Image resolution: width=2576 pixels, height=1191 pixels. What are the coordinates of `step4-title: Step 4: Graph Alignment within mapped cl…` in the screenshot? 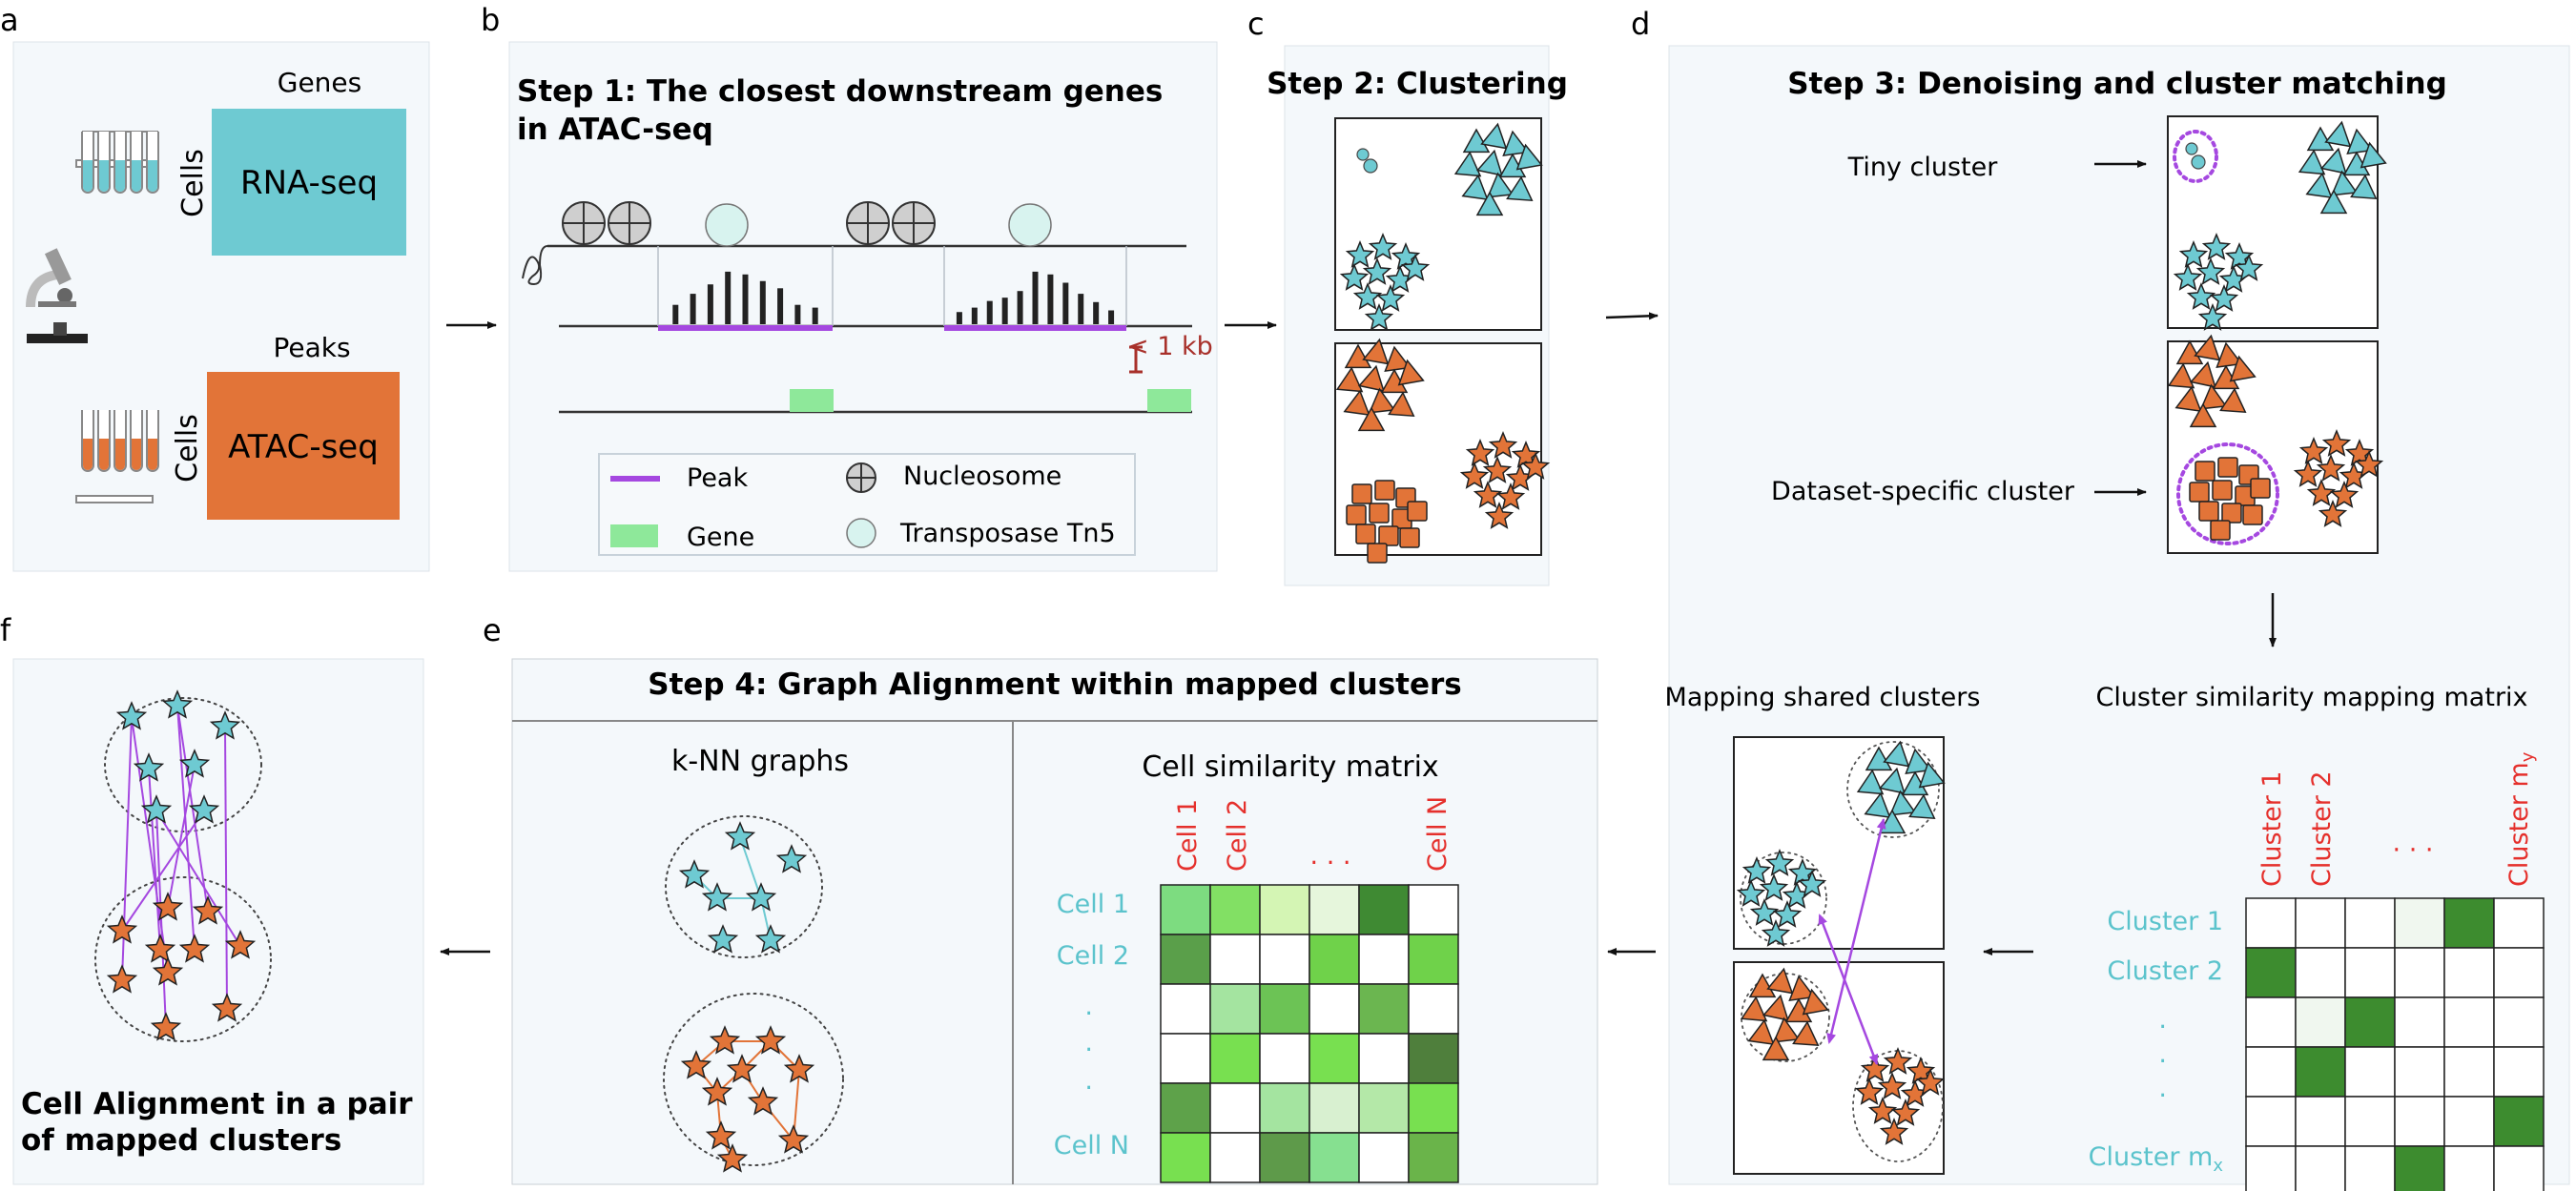 It's located at (1054, 684).